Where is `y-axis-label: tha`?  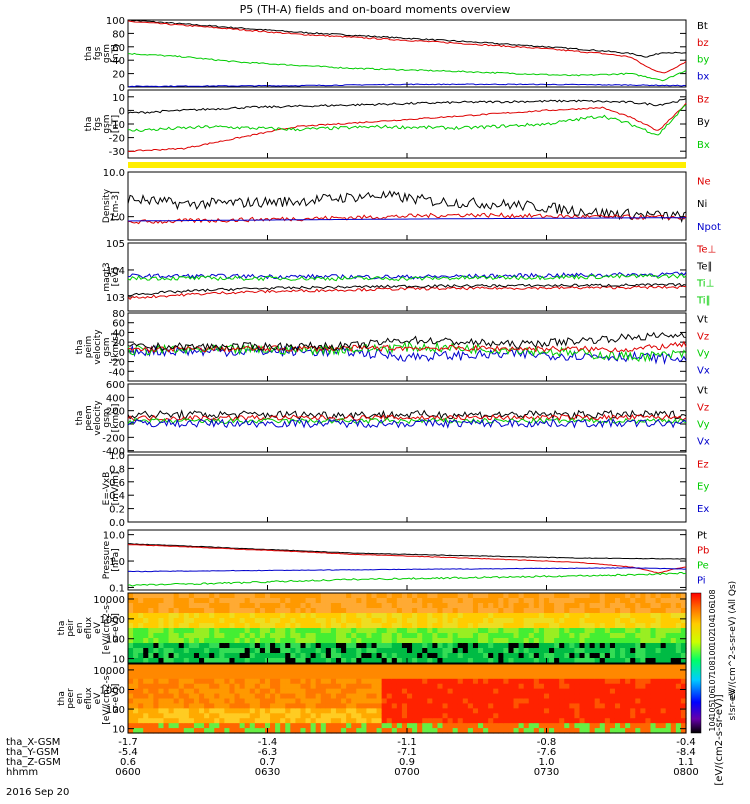 y-axis-label: tha is located at coordinates (80, 347).